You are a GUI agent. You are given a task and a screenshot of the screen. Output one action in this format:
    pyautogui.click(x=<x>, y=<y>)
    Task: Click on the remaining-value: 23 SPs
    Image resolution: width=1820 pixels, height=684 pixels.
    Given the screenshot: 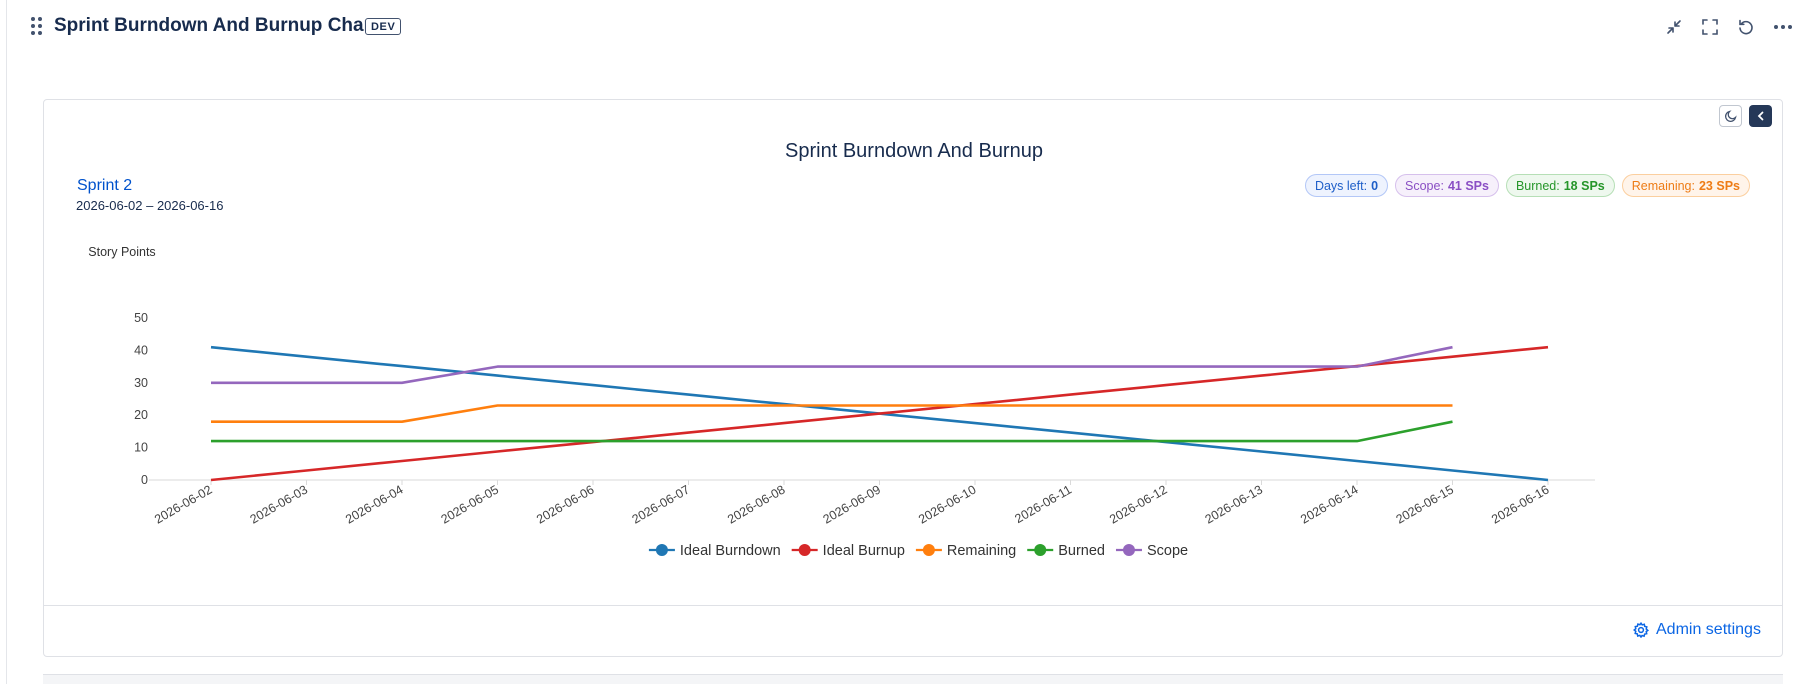 What is the action you would take?
    pyautogui.click(x=1719, y=185)
    